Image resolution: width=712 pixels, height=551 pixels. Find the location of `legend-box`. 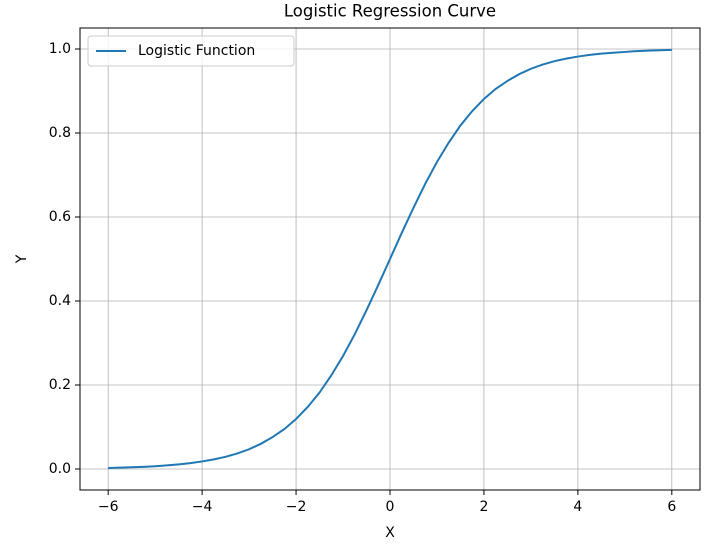

legend-box is located at coordinates (191, 51).